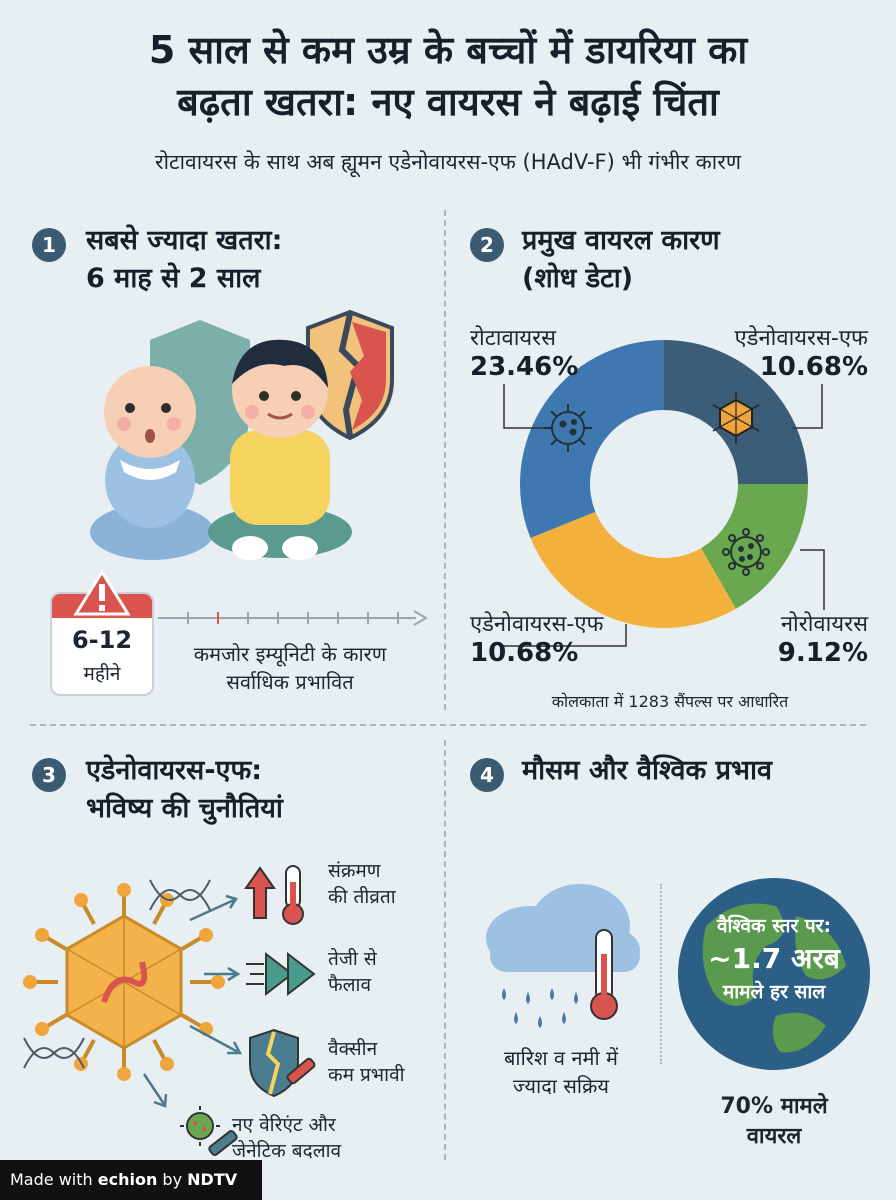 The width and height of the screenshot is (896, 1200). What do you see at coordinates (184, 808) in the screenshot?
I see `section-3-title-line-2: भविष्य की चुनौतियां` at bounding box center [184, 808].